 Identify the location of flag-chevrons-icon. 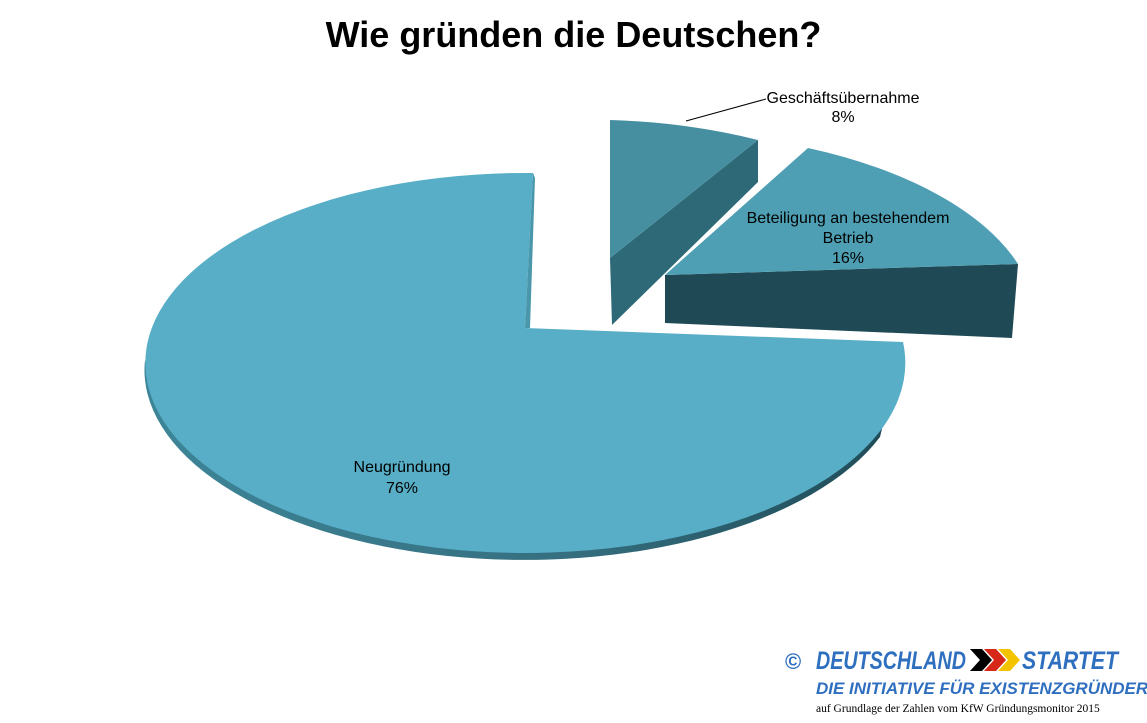
(995, 660).